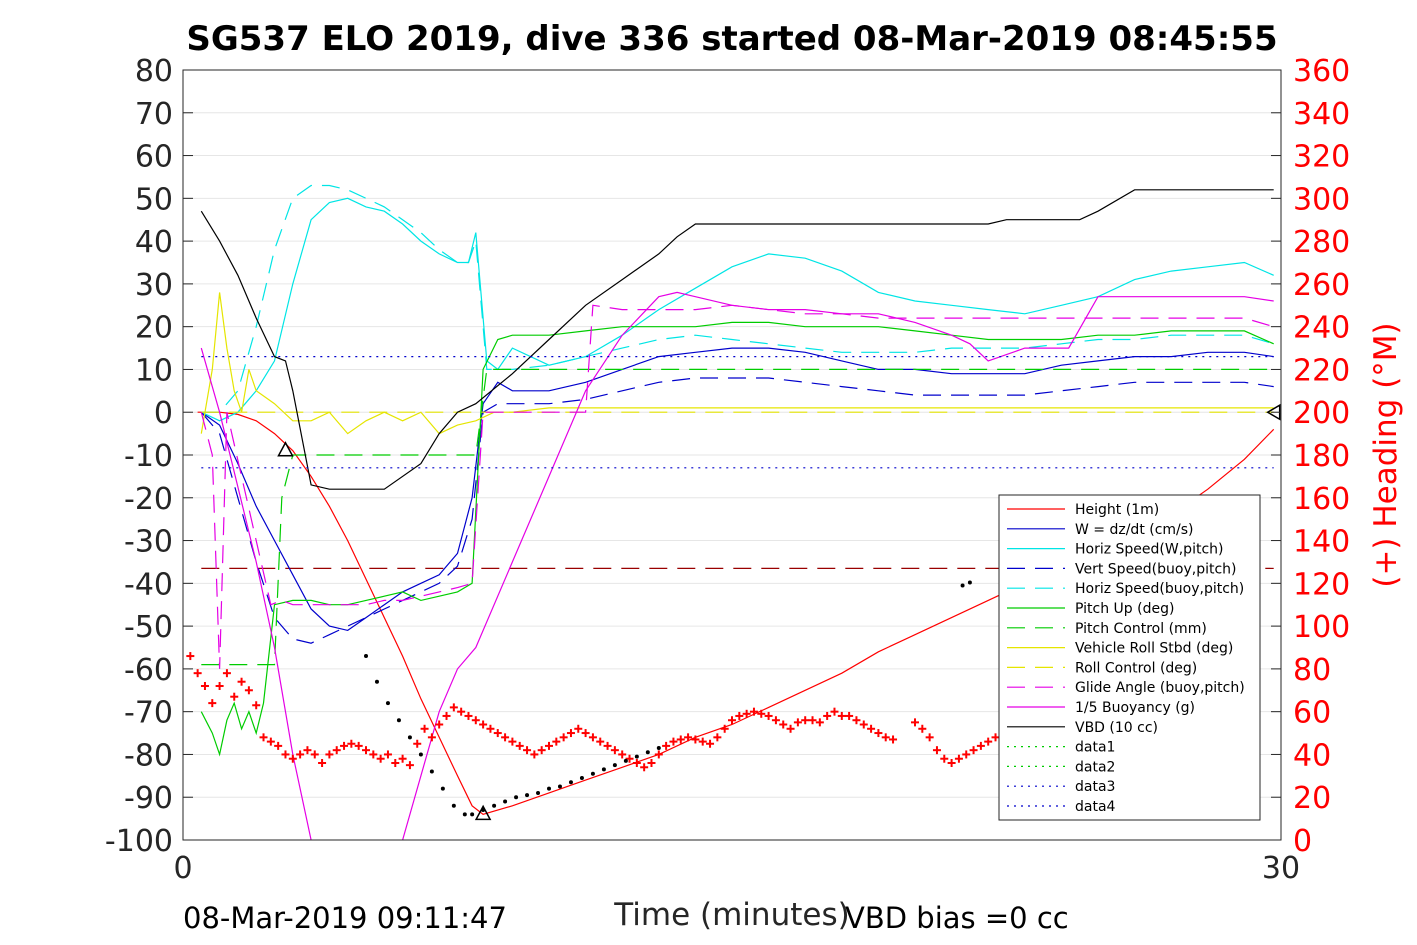 The height and width of the screenshot is (945, 1417). Describe the element at coordinates (1312, 713) in the screenshot. I see `y2-tick-label: 60` at that location.